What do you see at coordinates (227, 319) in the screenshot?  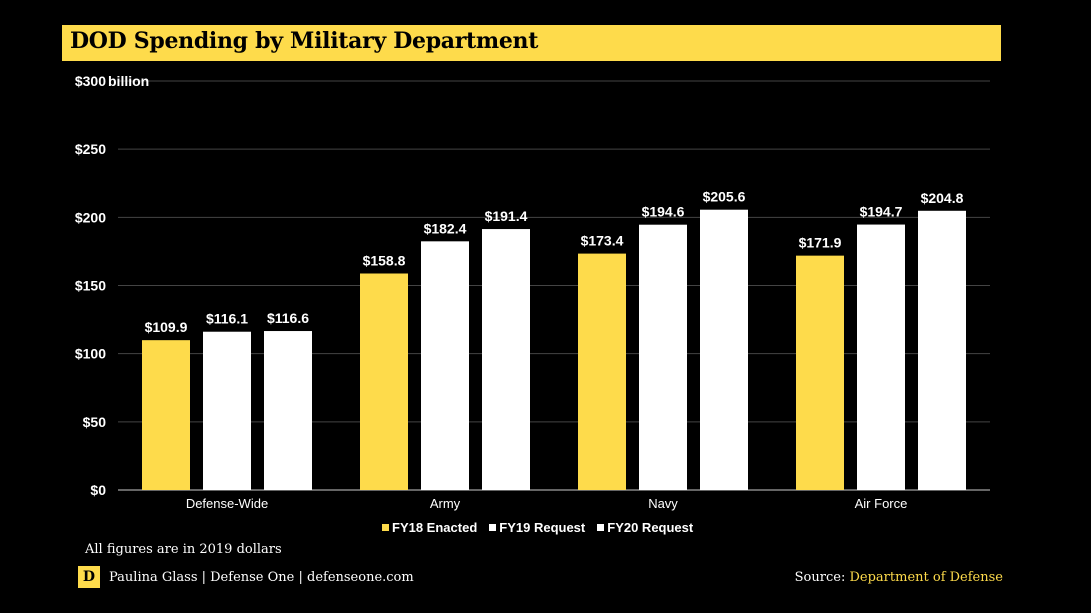 I see `data-label: $116.1` at bounding box center [227, 319].